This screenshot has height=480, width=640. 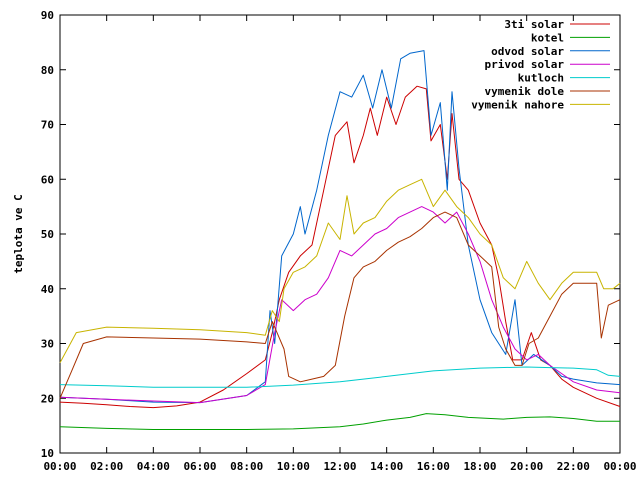 What do you see at coordinates (340, 377) in the screenshot?
I see `series-line-kutloch` at bounding box center [340, 377].